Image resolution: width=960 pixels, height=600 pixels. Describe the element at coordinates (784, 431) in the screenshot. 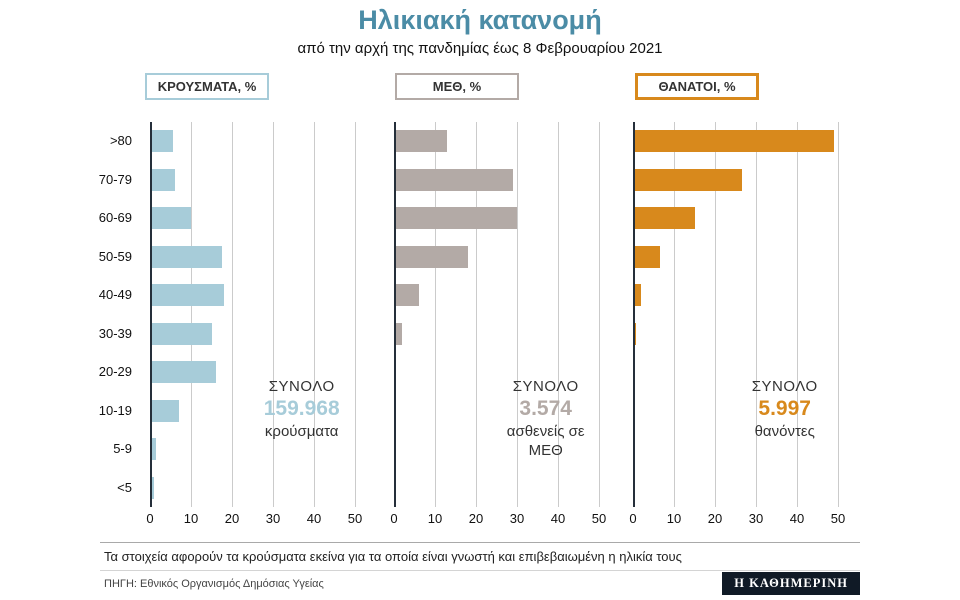

I see `total-unit: θανόντες` at that location.